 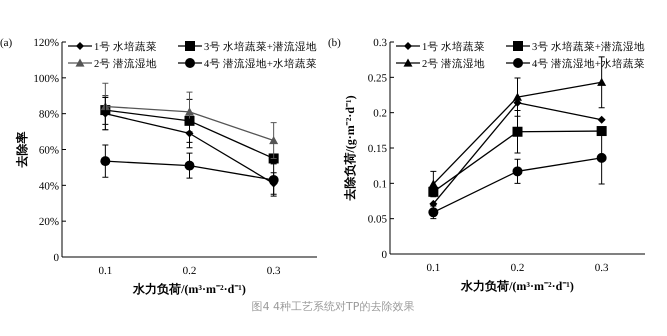 What do you see at coordinates (378, 149) in the screenshot?
I see `y-tick-label: 0.15` at bounding box center [378, 149].